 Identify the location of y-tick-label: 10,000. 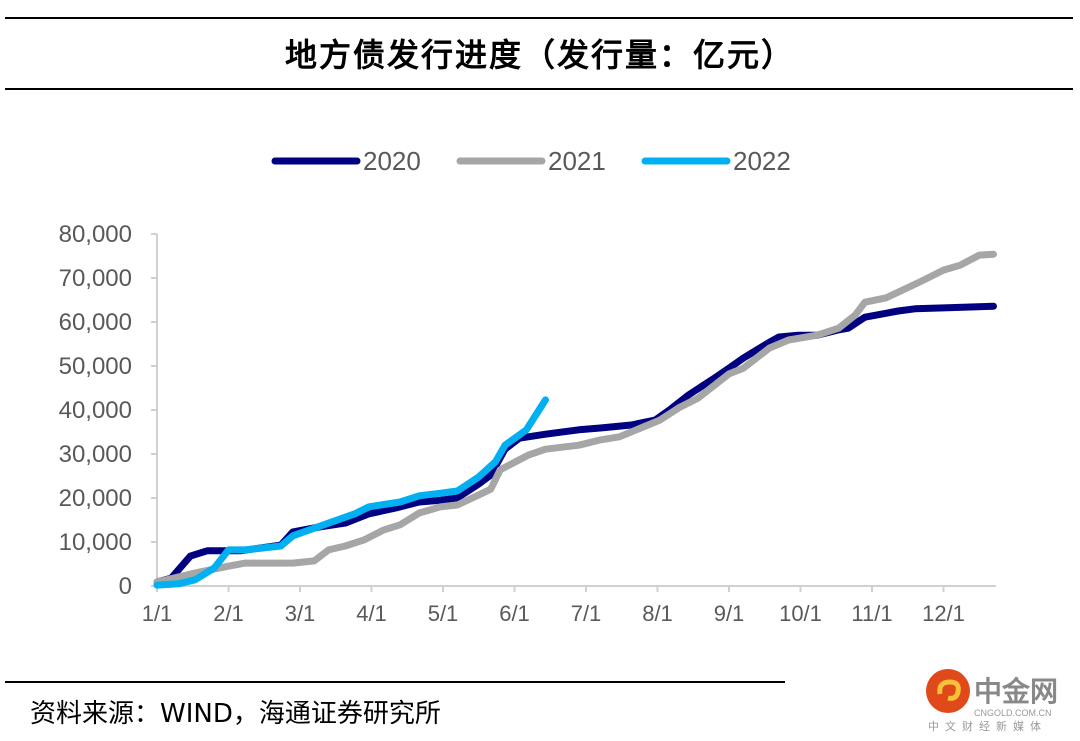
(95, 542).